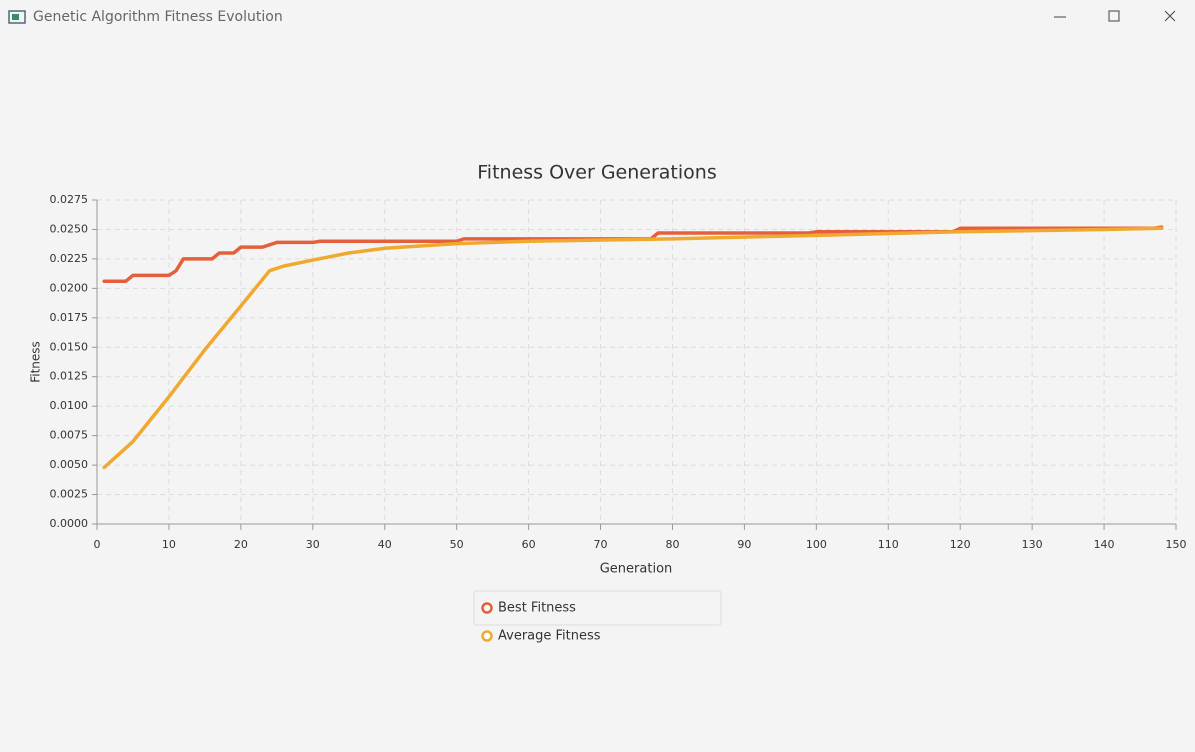  I want to click on x-tick-label: 30, so click(313, 544).